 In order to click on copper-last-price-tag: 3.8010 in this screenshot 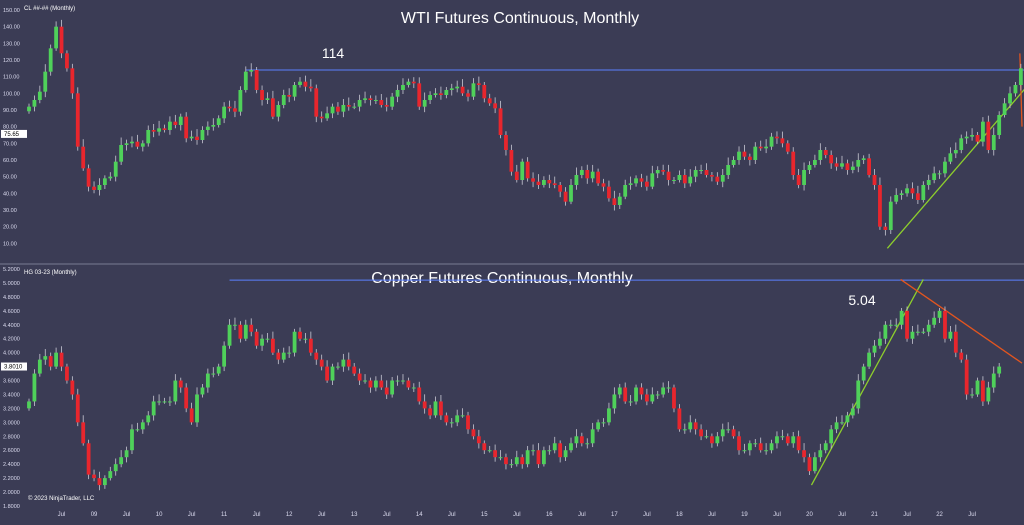, I will do `click(14, 366)`.